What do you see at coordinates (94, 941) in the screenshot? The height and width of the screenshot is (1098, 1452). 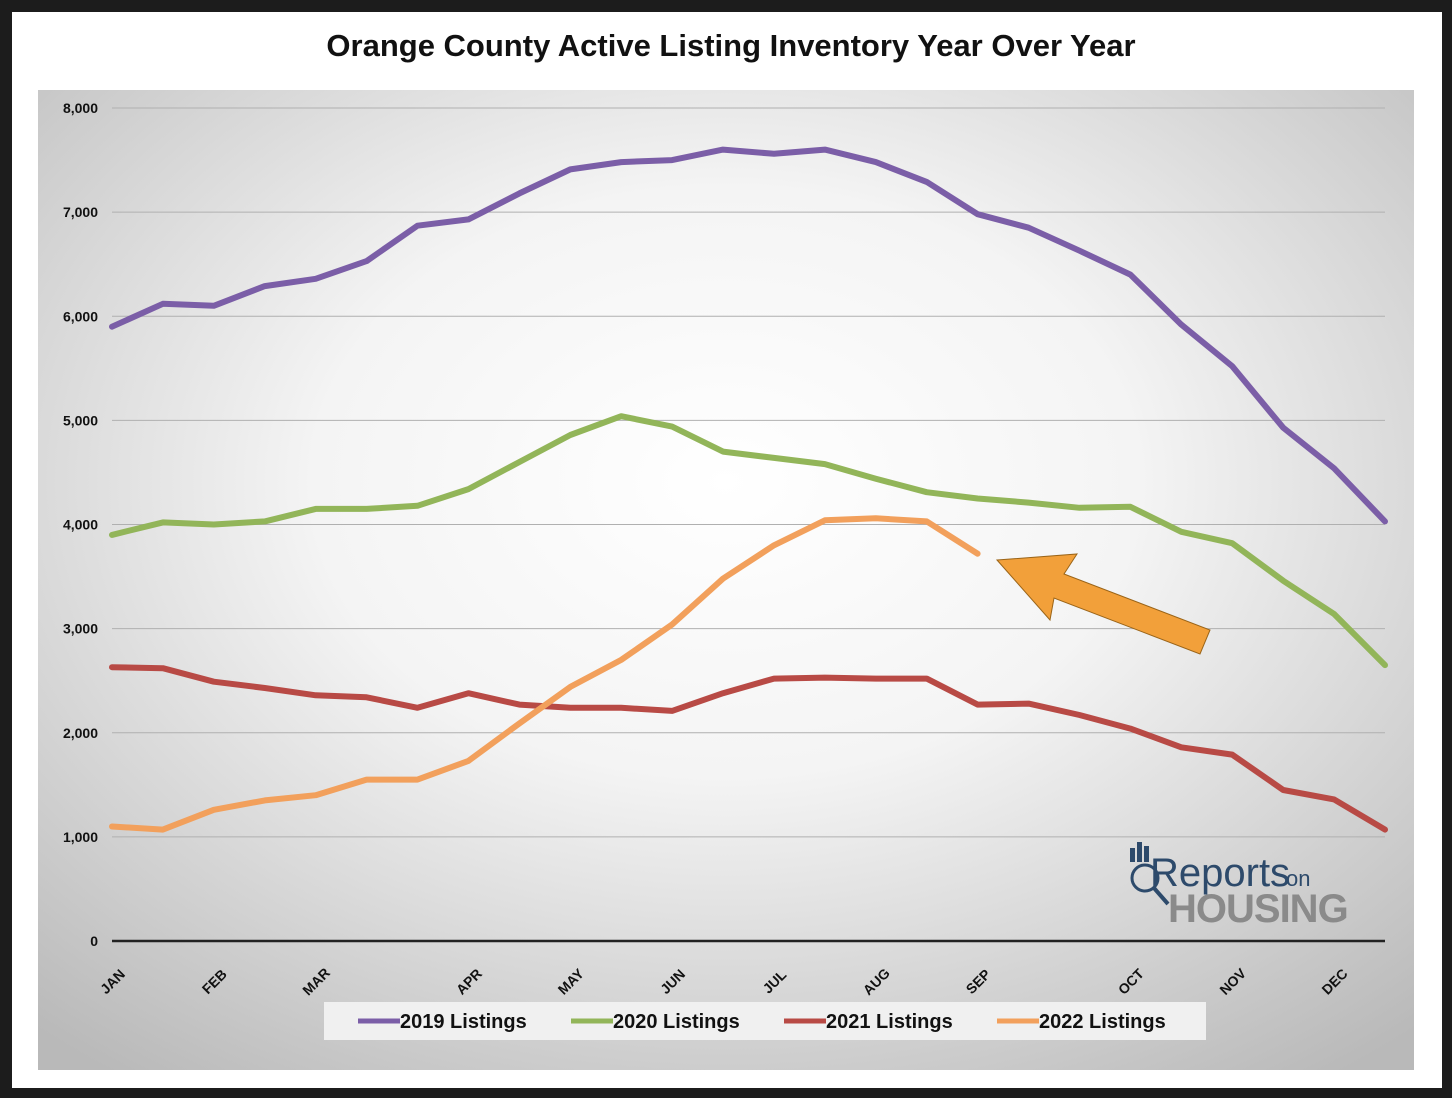 I see `y-tick-label: 0` at bounding box center [94, 941].